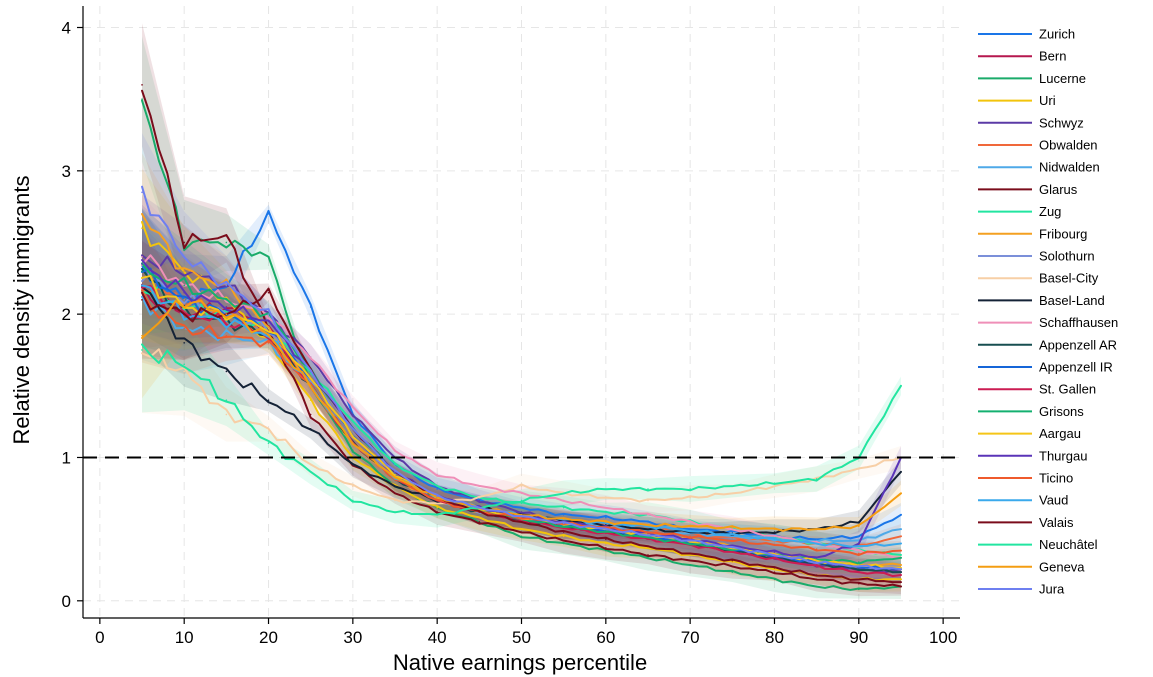 This screenshot has height=677, width=1153. I want to click on legend-label: Ticino, so click(1056, 478).